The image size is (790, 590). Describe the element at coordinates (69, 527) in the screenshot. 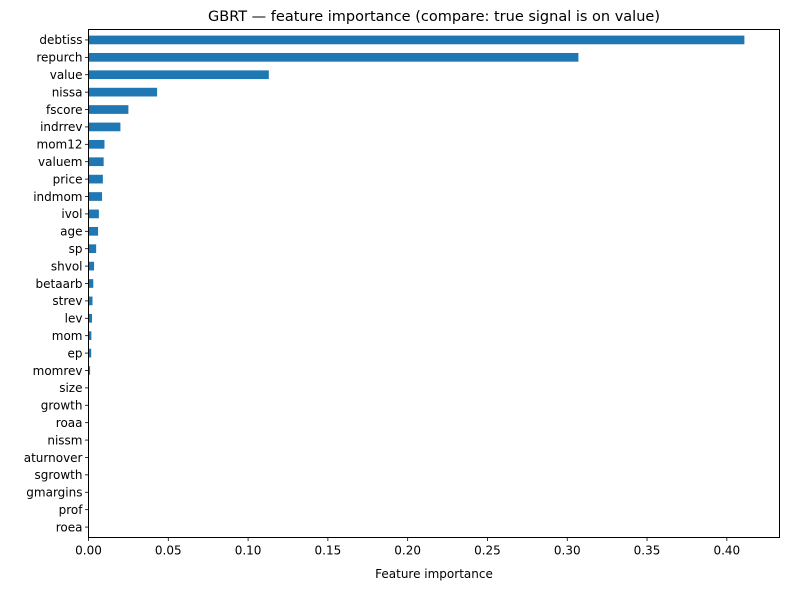

I see `y-tick-label: roea` at that location.